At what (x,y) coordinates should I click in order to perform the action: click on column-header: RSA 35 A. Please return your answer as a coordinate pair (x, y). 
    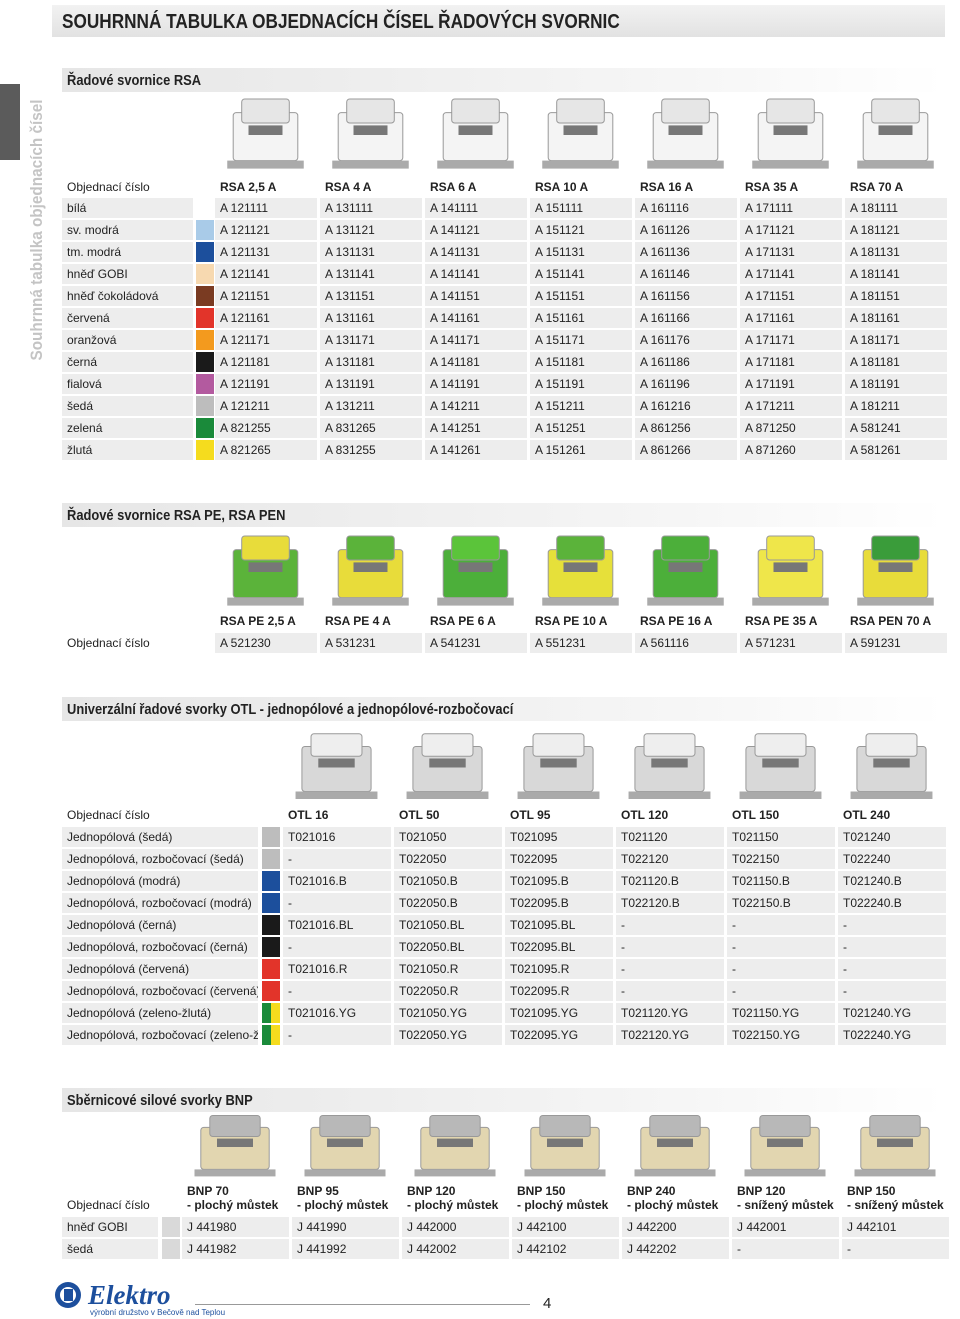
    Looking at the image, I should click on (772, 187).